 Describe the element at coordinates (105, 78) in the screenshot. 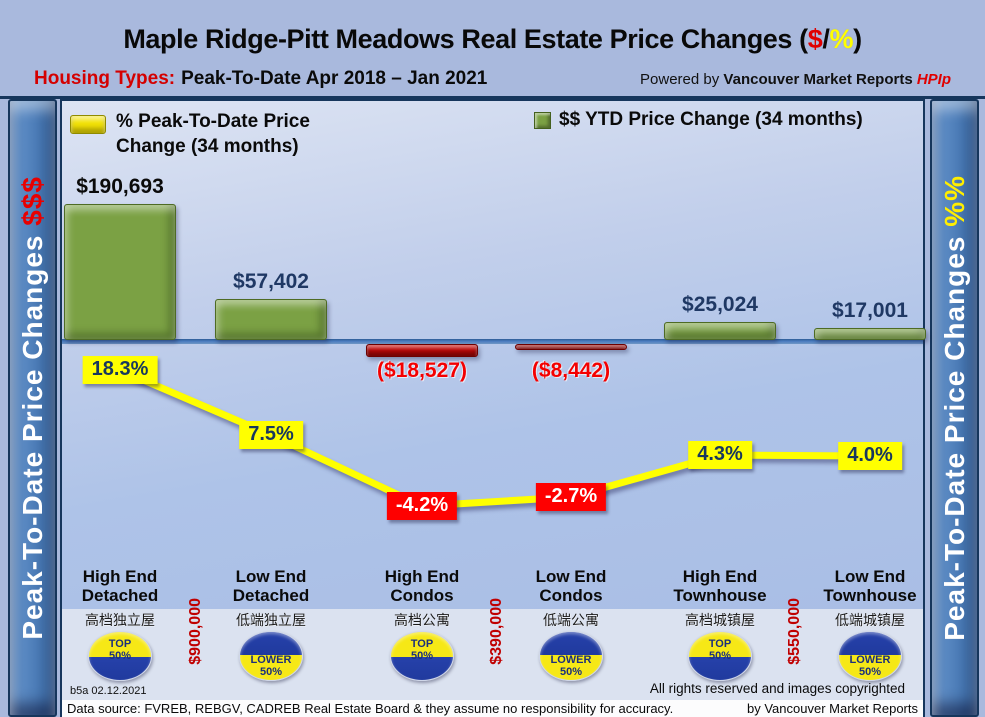

I see `housing-types-label: Housing Types:` at that location.